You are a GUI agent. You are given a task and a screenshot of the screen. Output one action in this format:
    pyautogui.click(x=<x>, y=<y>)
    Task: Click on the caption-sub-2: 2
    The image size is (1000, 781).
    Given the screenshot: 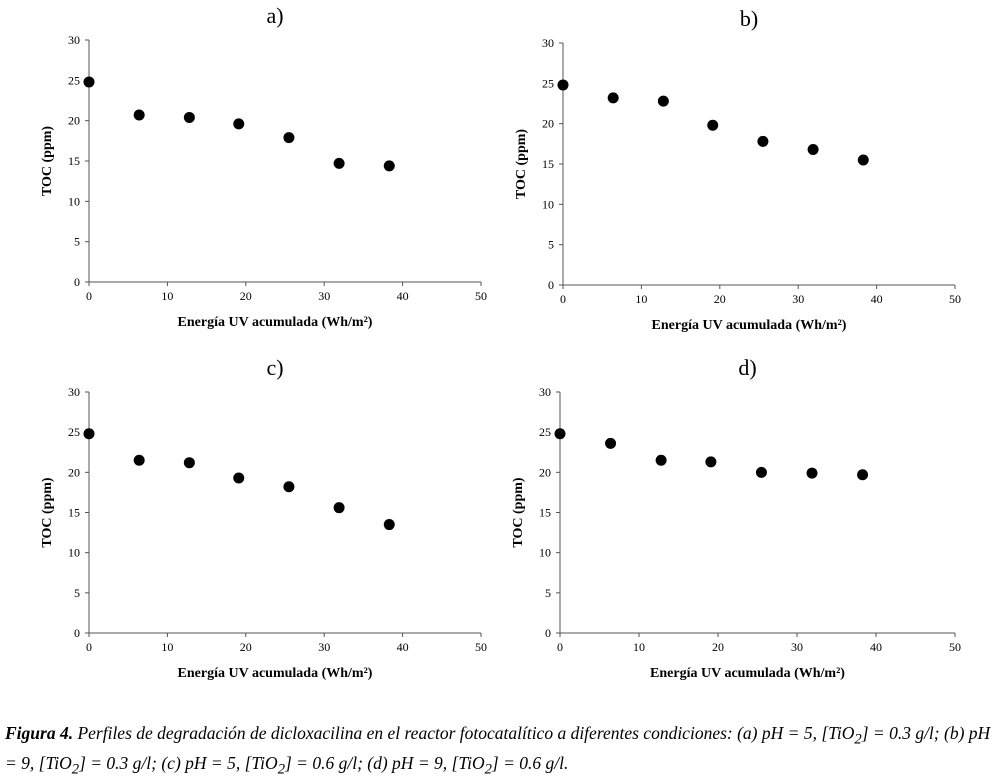 What is the action you would take?
    pyautogui.click(x=75, y=769)
    